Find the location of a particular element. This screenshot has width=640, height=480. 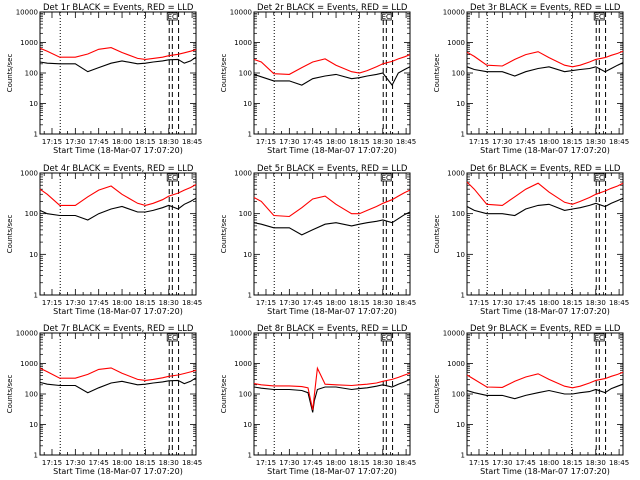

panel-title: Det 6r BLACK = Events, RED = LLD is located at coordinates (545, 169).